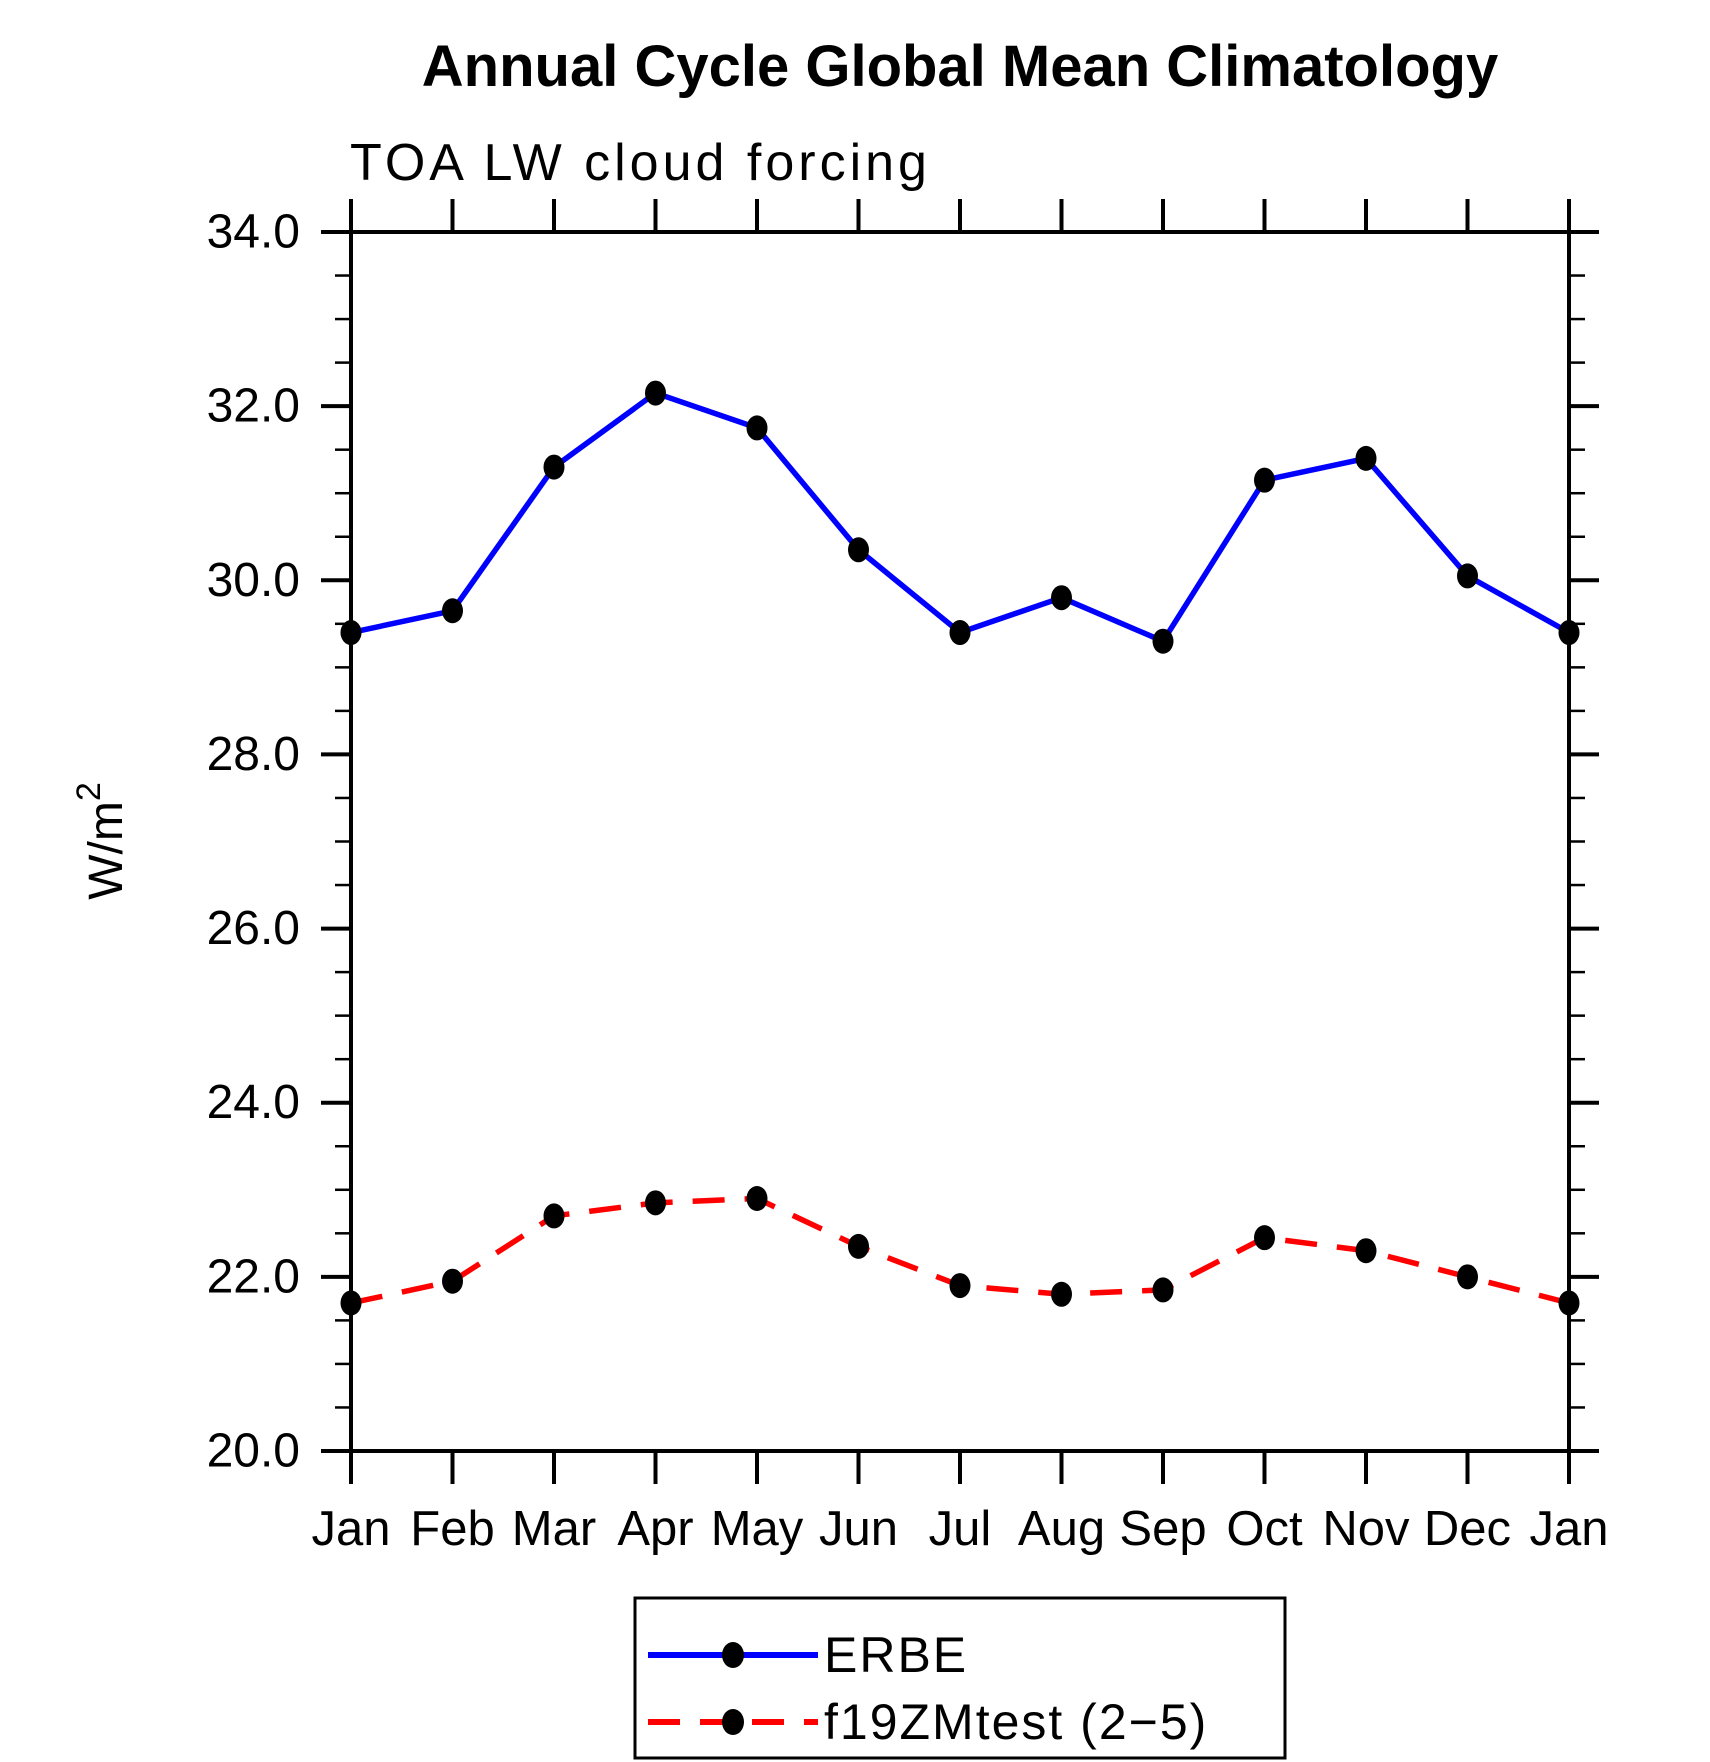 This screenshot has height=1762, width=1710. Describe the element at coordinates (452, 1529) in the screenshot. I see `x-tick-label: Feb` at that location.